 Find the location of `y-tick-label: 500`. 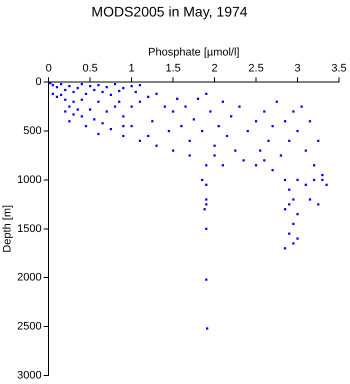

y-tick-label: 500 is located at coordinates (32, 131).